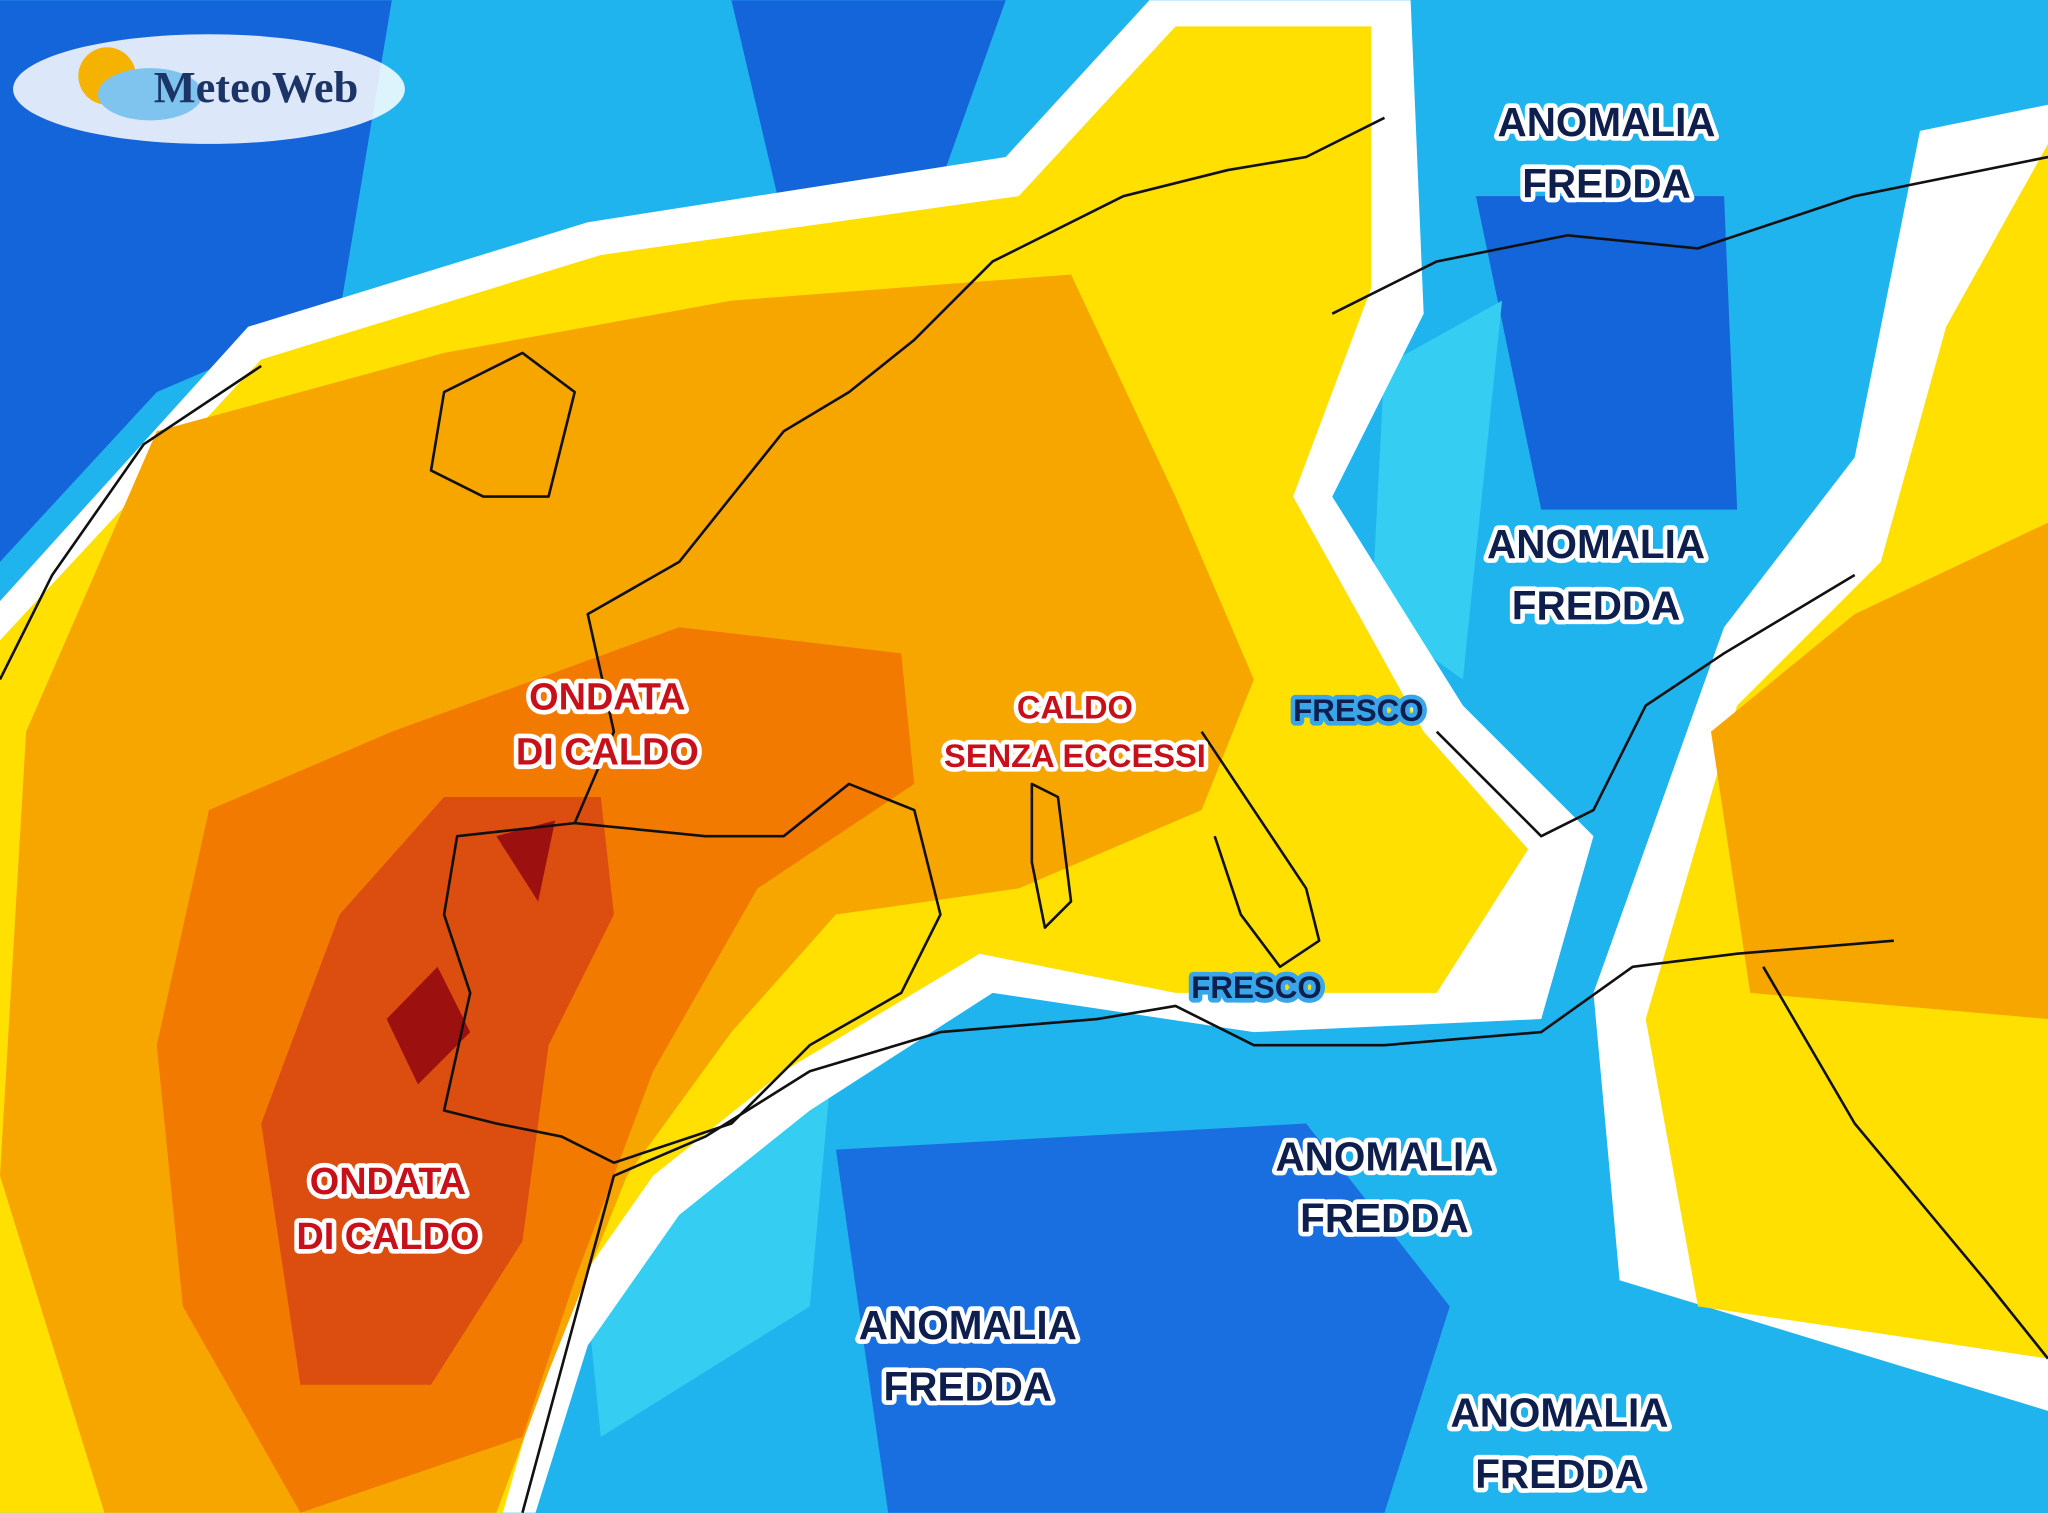 The image size is (2048, 1513). Describe the element at coordinates (1075, 731) in the screenshot. I see `map-label: CALDO SENZA ECCESSI` at that location.